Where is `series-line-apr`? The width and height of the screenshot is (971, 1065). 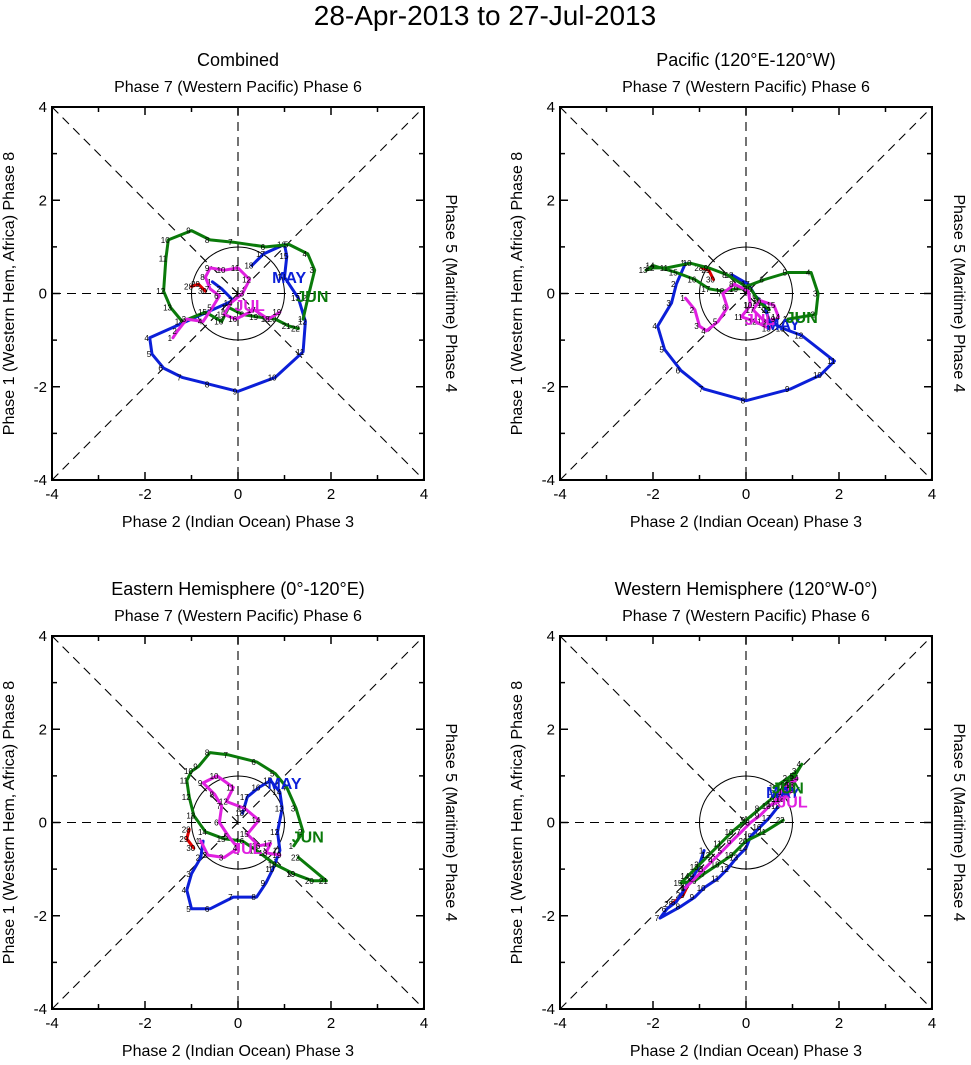
series-line-apr is located at coordinates (198, 287).